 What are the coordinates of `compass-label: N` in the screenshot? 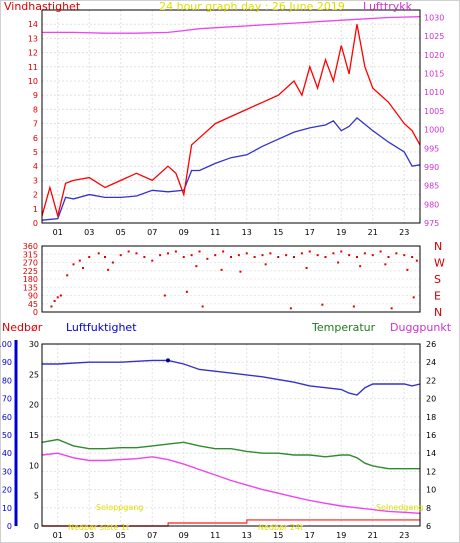 It's located at (438, 246).